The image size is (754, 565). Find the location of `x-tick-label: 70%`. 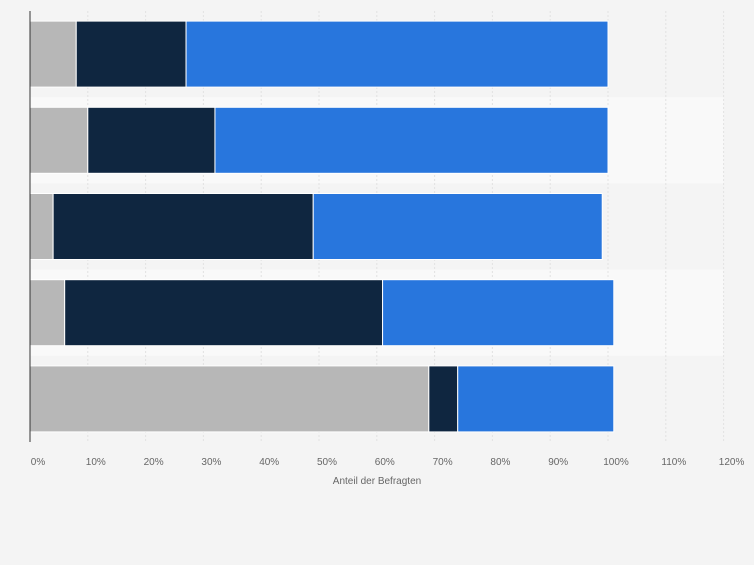

x-tick-label: 70% is located at coordinates (443, 462).